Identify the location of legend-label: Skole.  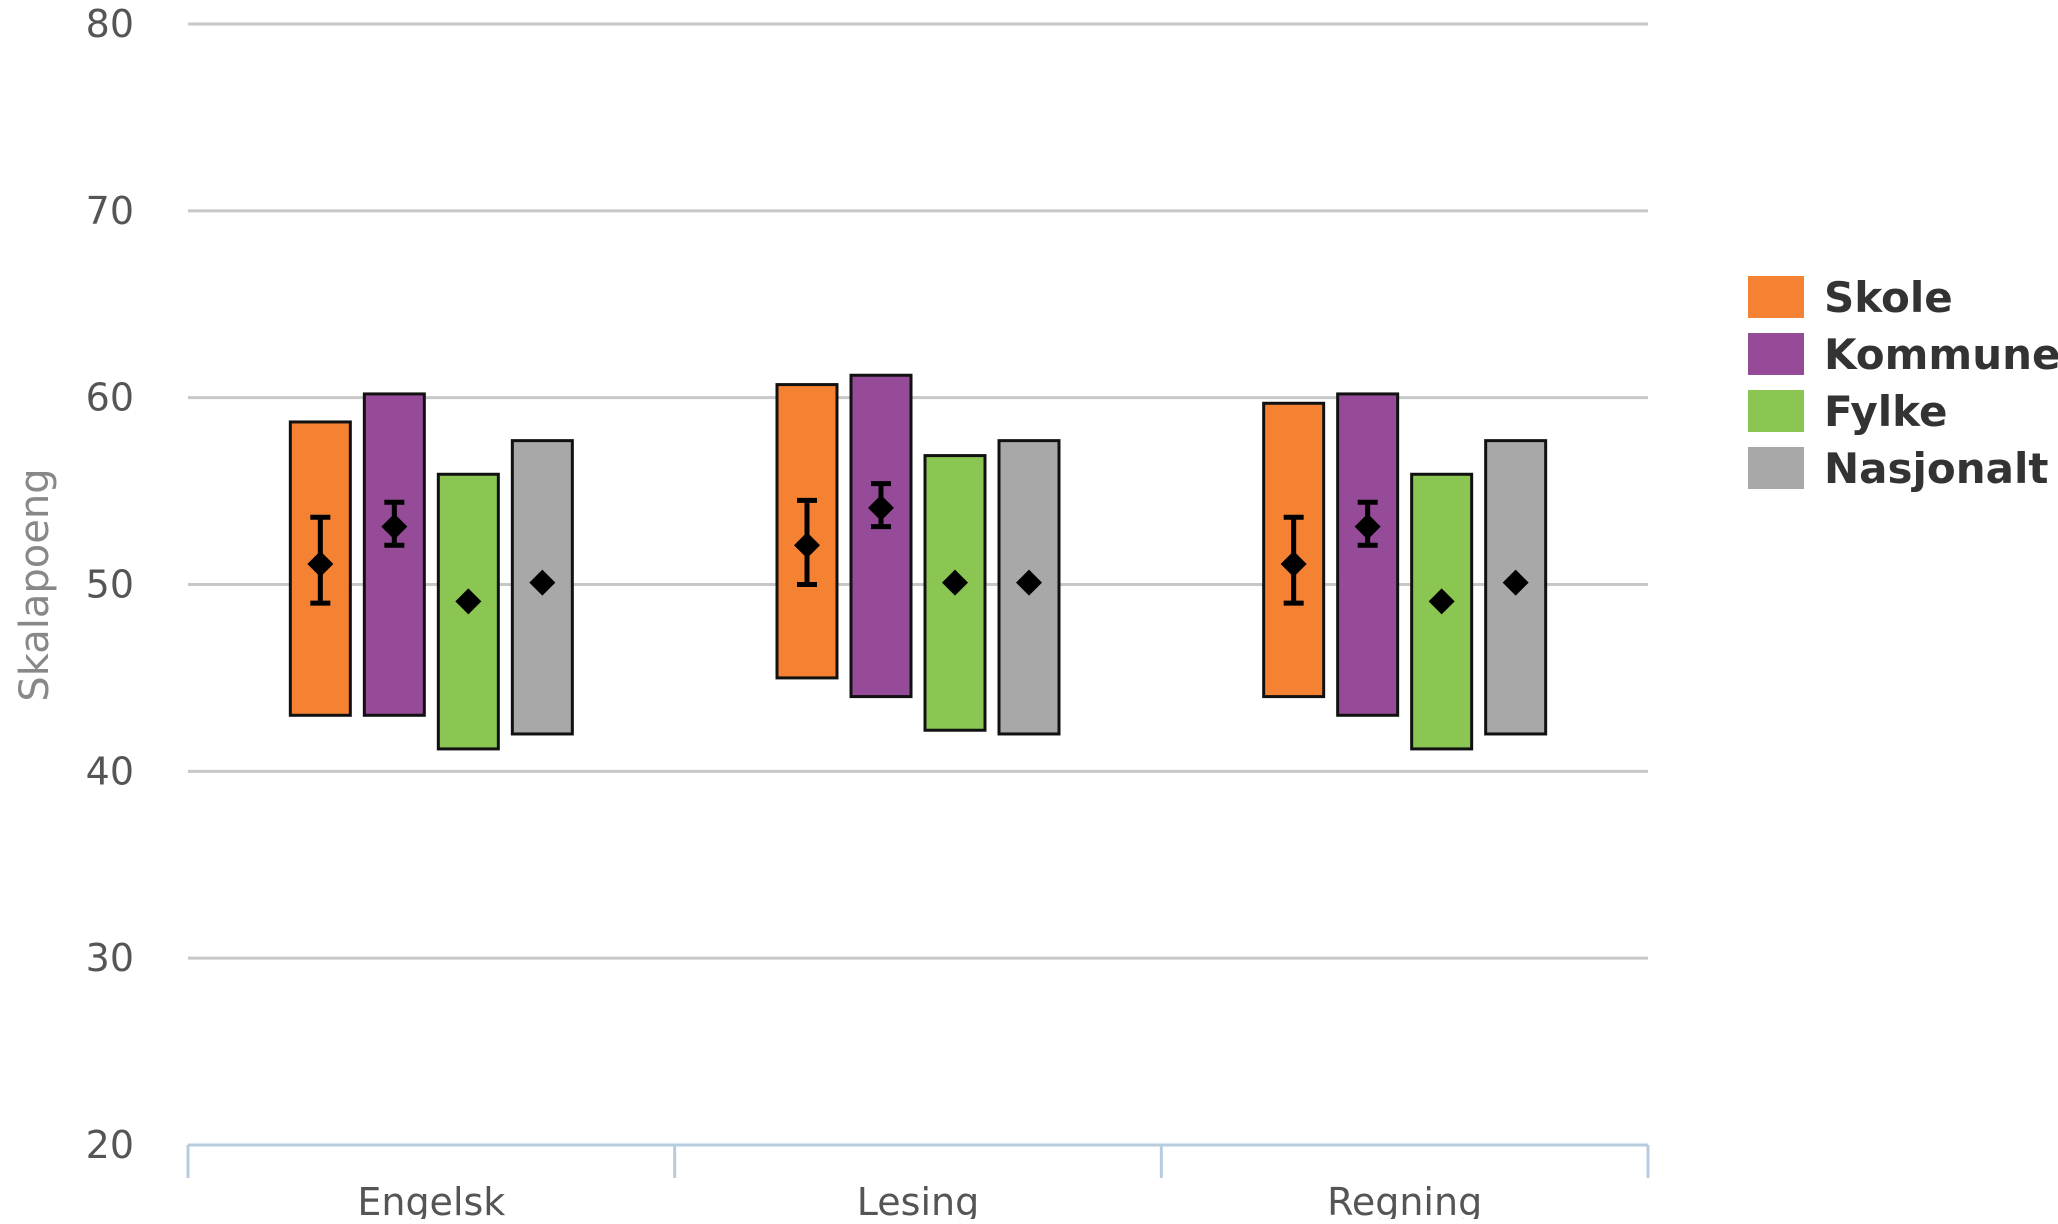
(1888, 297).